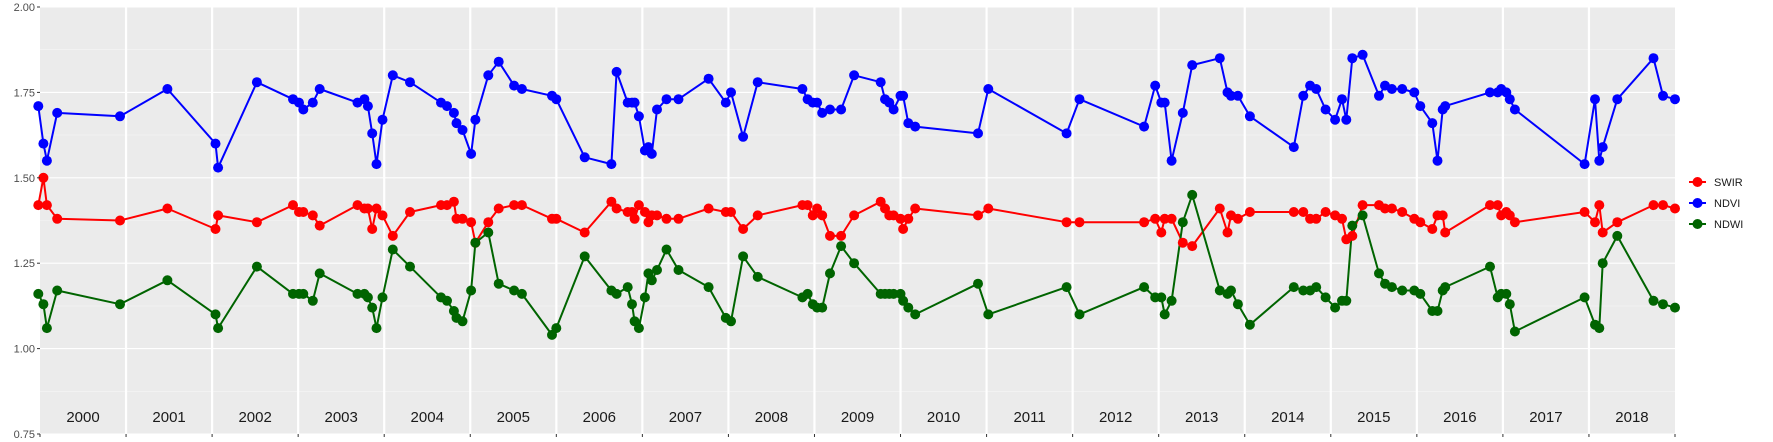  I want to click on year-label: 2005, so click(513, 417).